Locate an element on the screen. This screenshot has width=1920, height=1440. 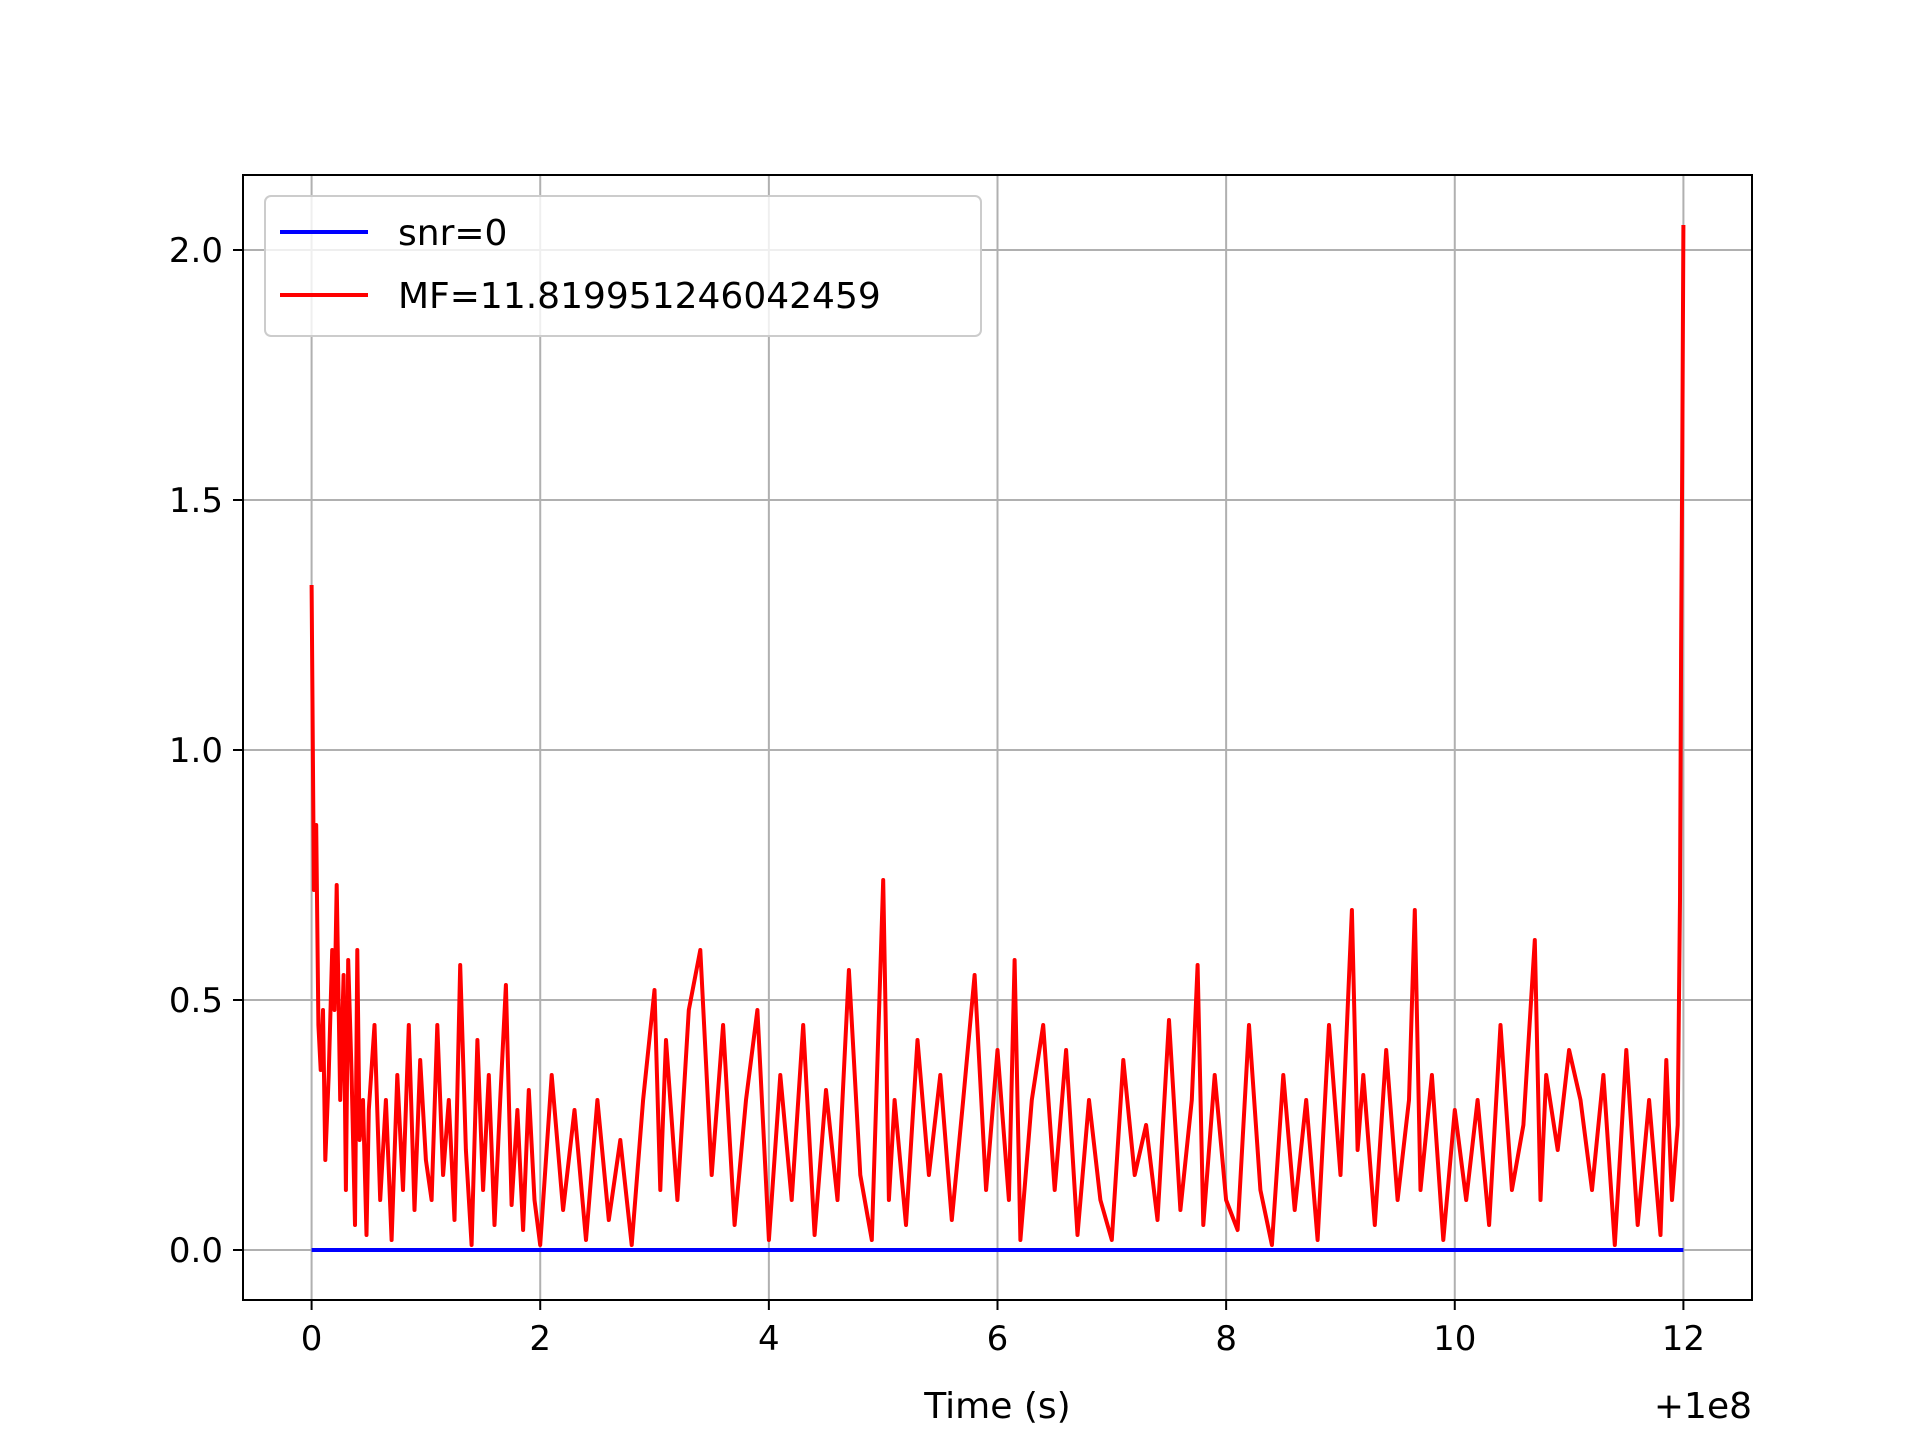
legend-box is located at coordinates (623, 266).